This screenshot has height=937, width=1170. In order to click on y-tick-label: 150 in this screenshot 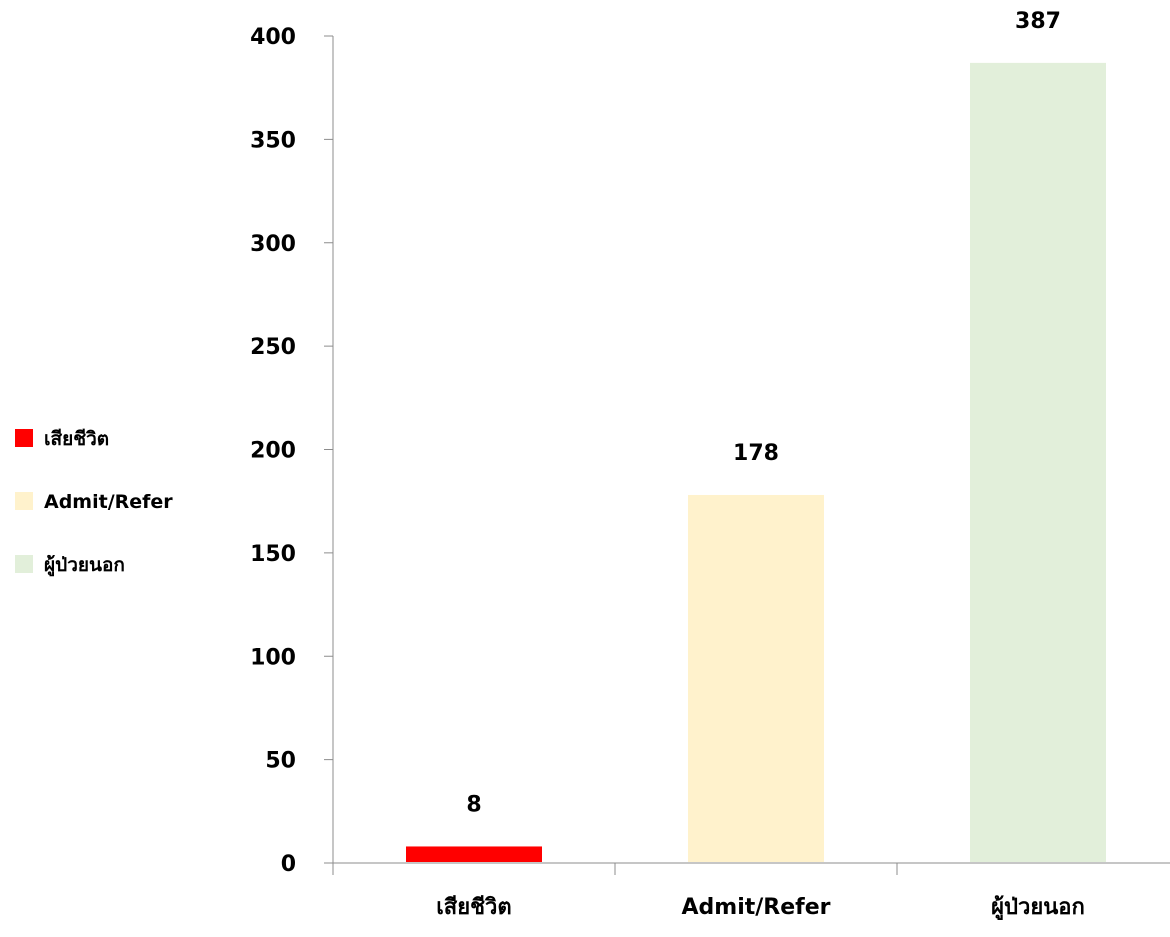, I will do `click(273, 554)`.